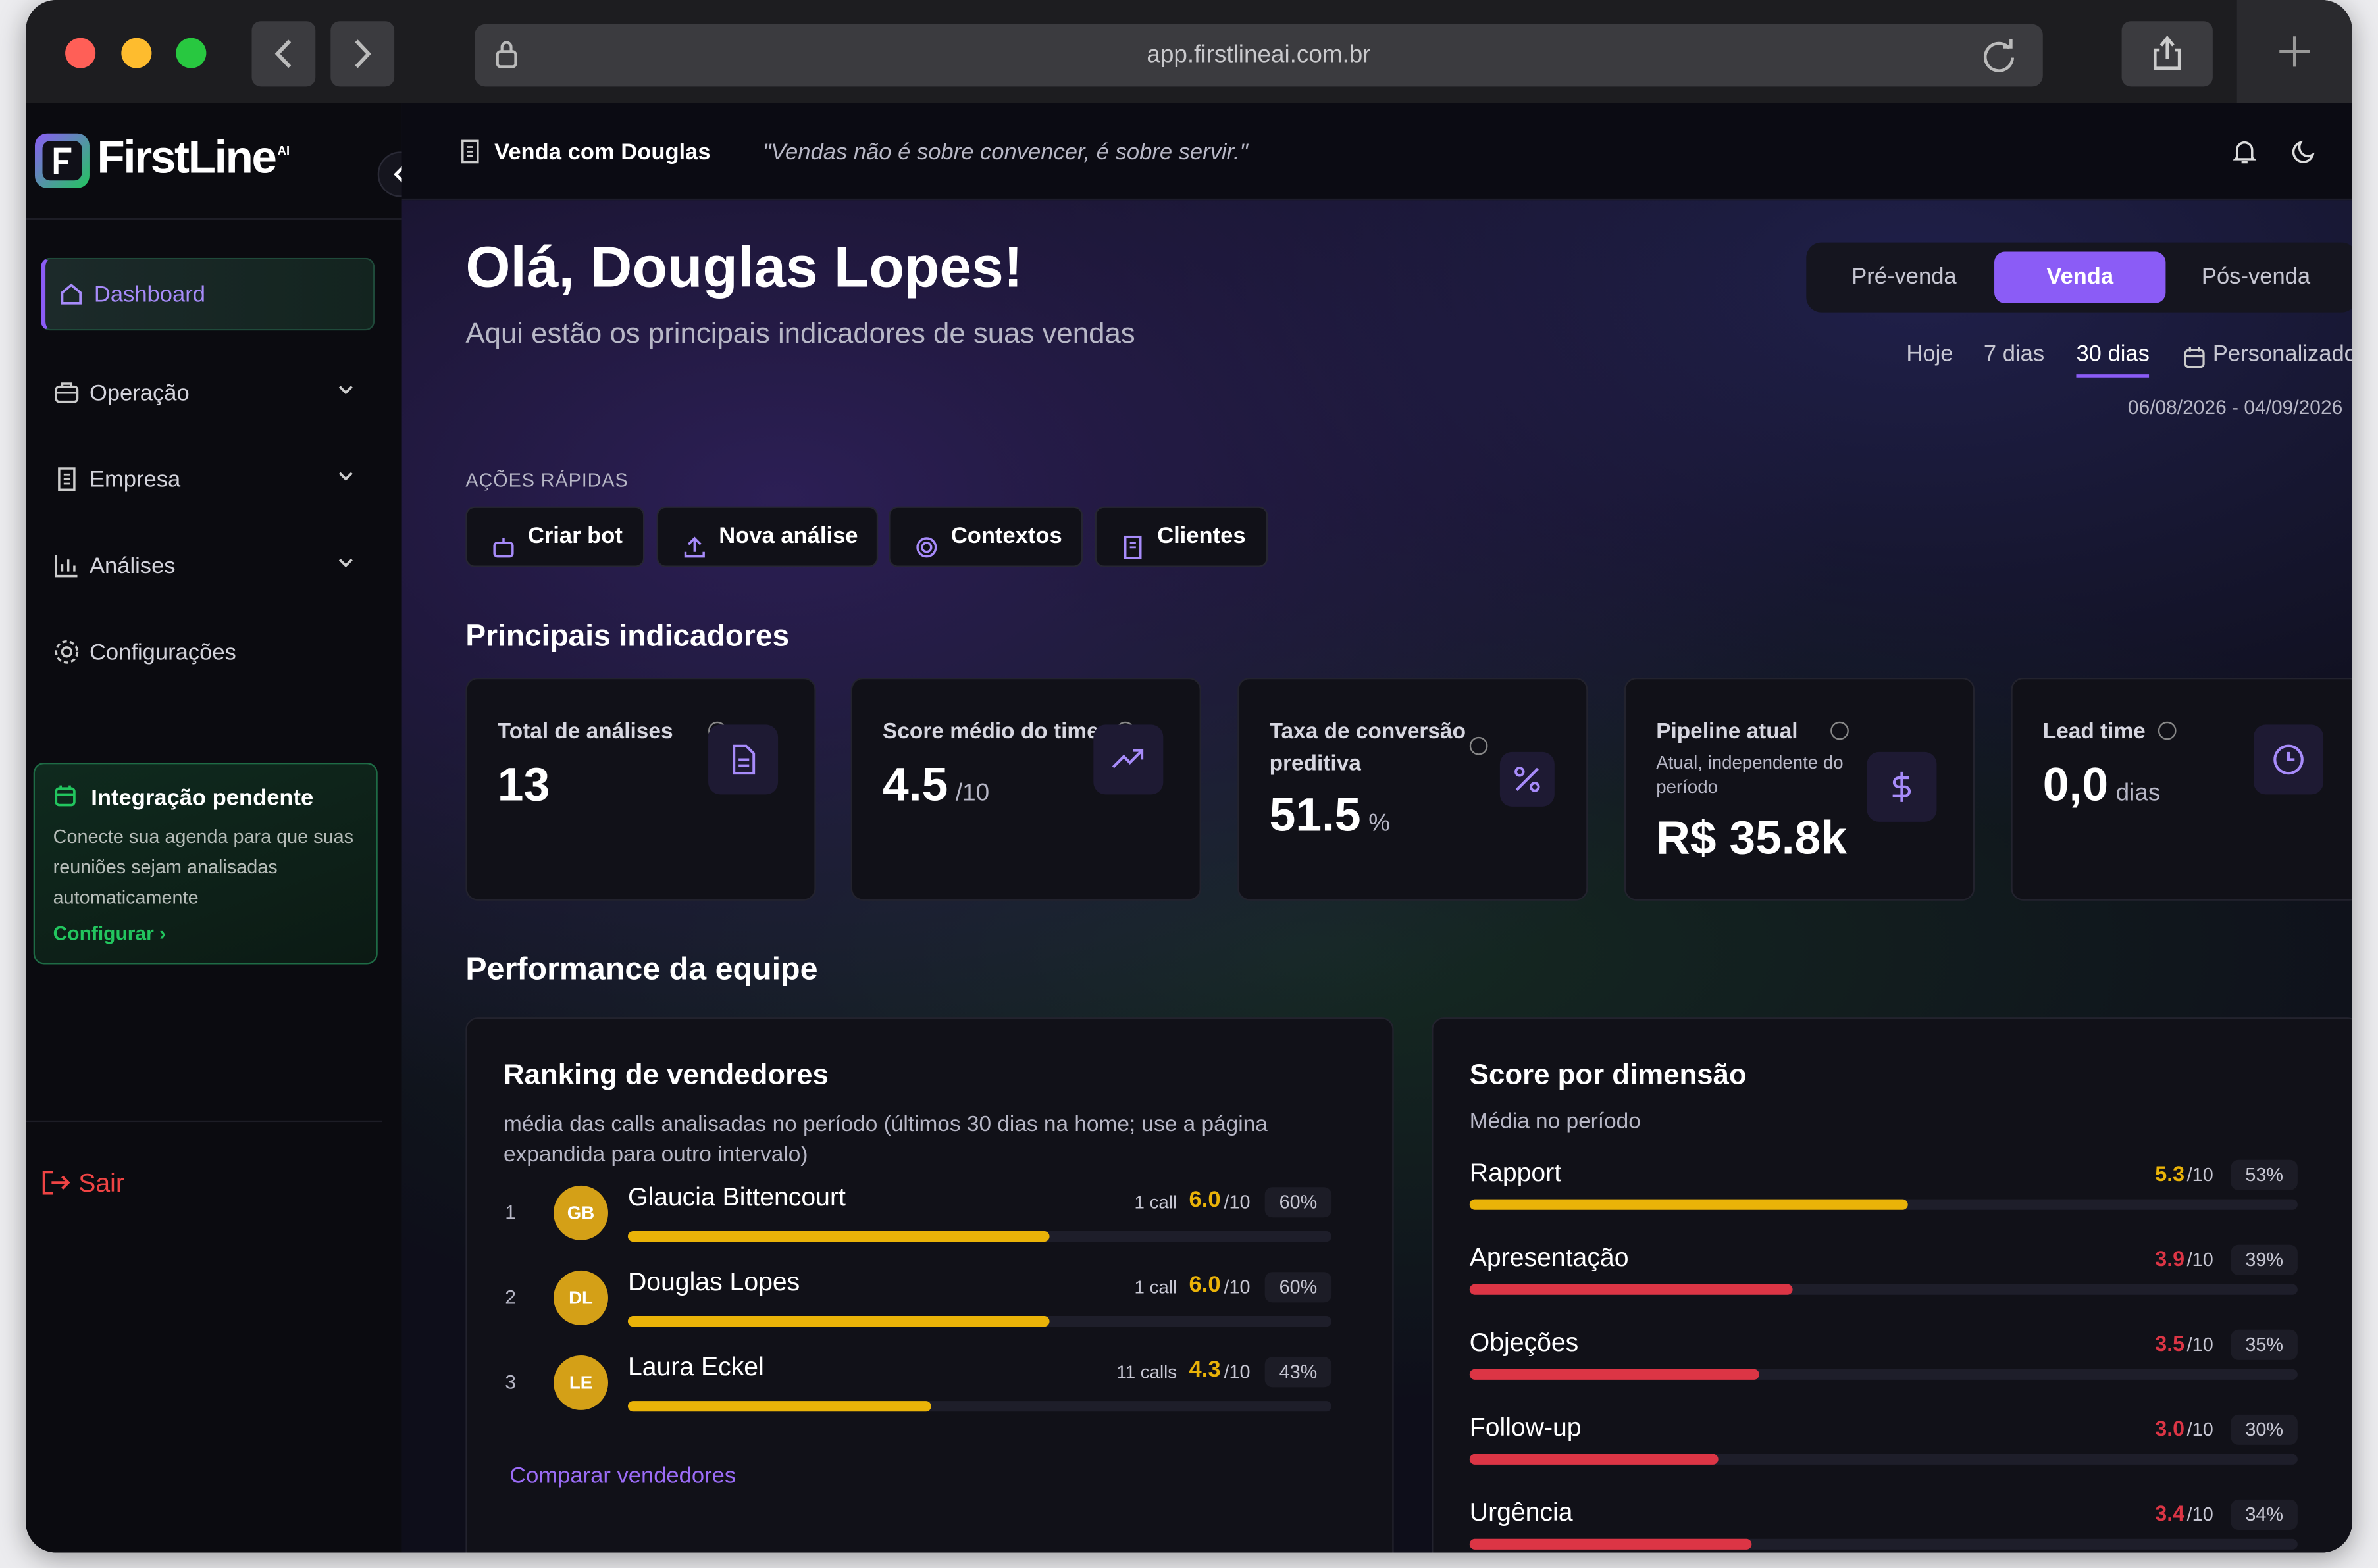  What do you see at coordinates (2264, 1514) in the screenshot?
I see `pct-badge: 34%` at bounding box center [2264, 1514].